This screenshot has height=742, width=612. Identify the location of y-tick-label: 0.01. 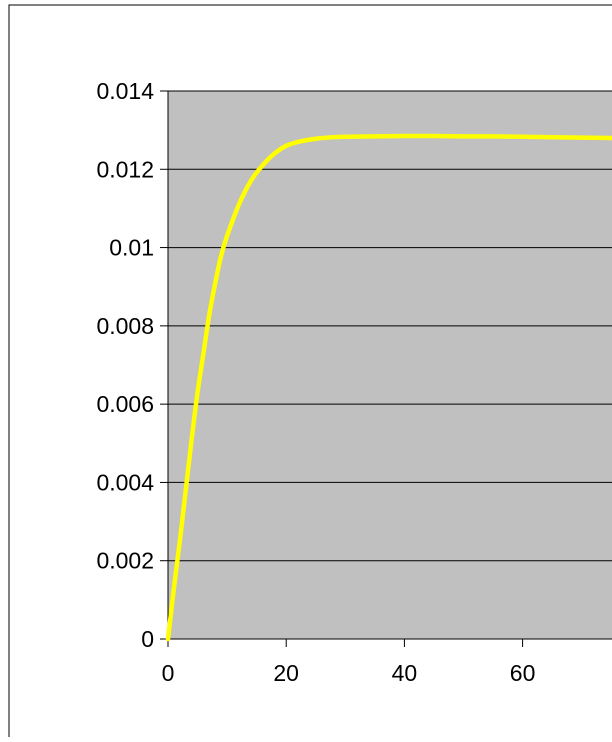
(131, 248).